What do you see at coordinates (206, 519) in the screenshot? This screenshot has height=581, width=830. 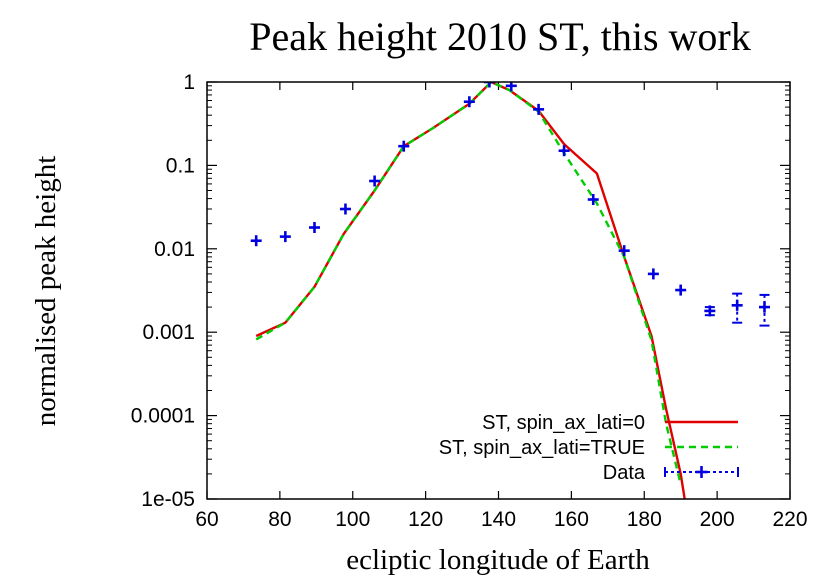 I see `x-tick-label: 60` at bounding box center [206, 519].